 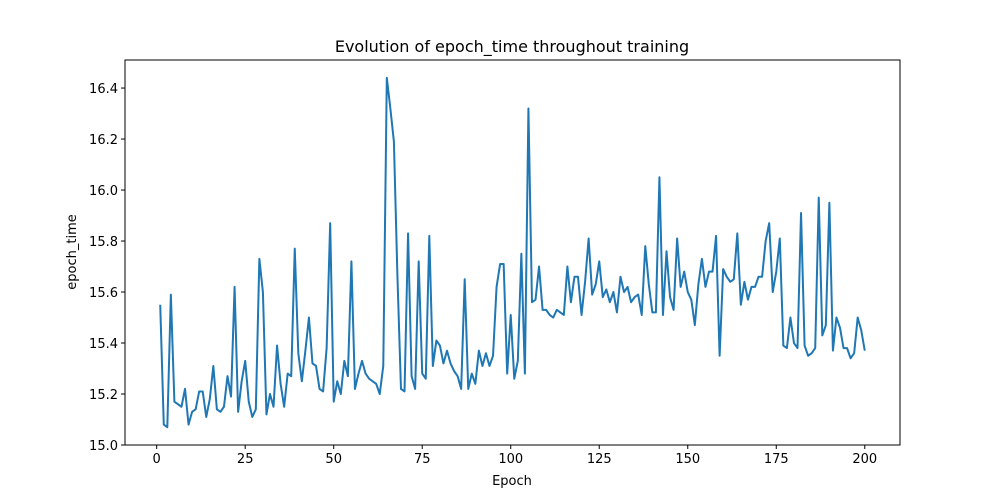 What do you see at coordinates (510, 459) in the screenshot?
I see `x-tick-label: 100` at bounding box center [510, 459].